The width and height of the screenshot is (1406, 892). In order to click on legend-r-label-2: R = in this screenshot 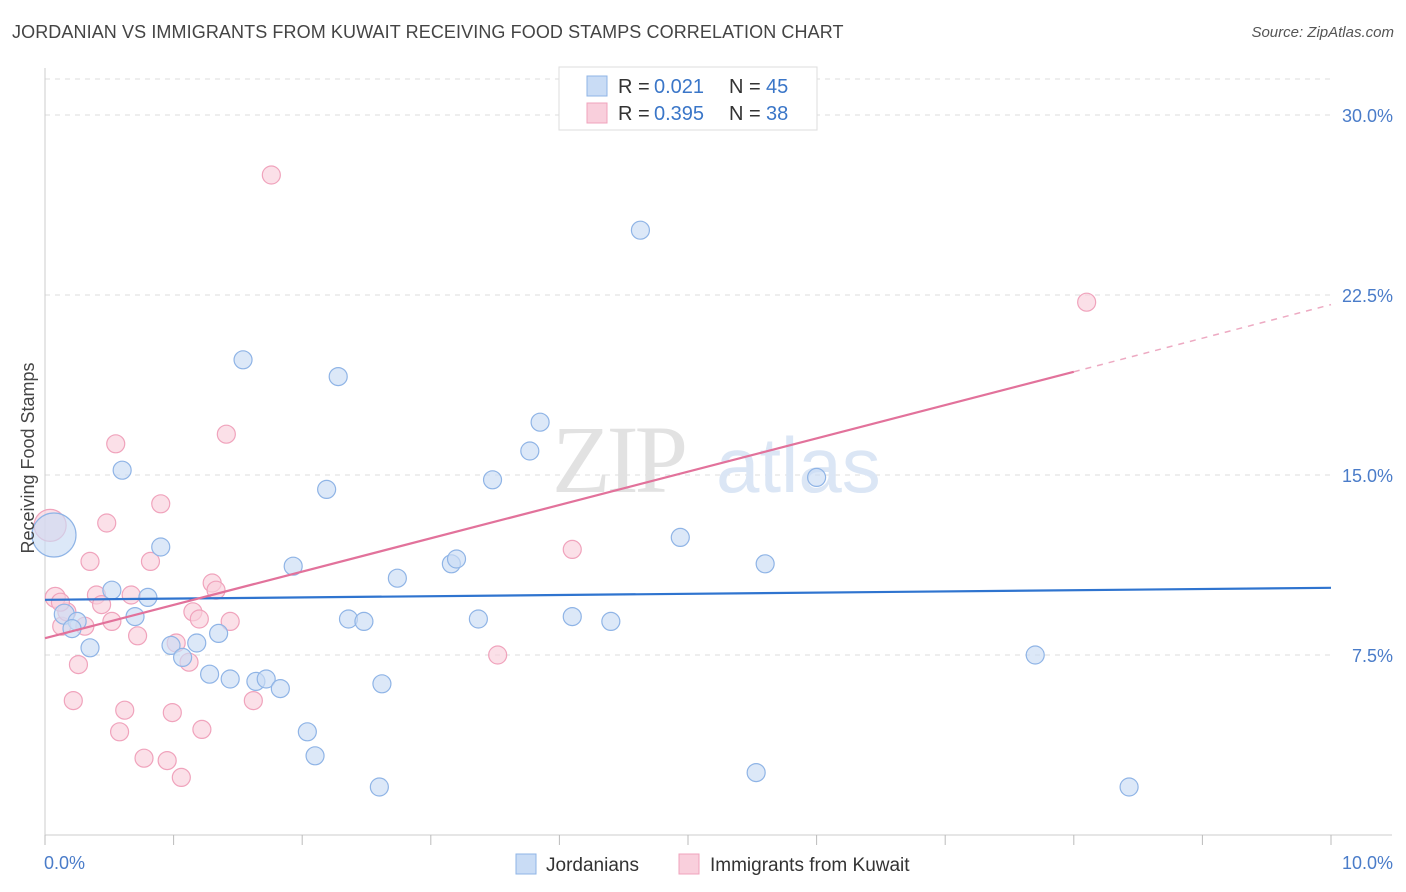, I will do `click(636, 114)`.